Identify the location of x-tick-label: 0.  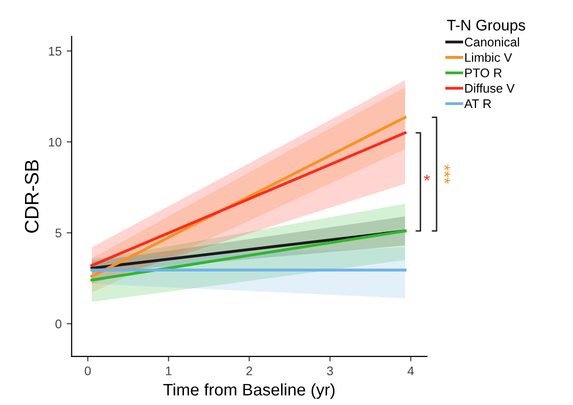
(87, 371).